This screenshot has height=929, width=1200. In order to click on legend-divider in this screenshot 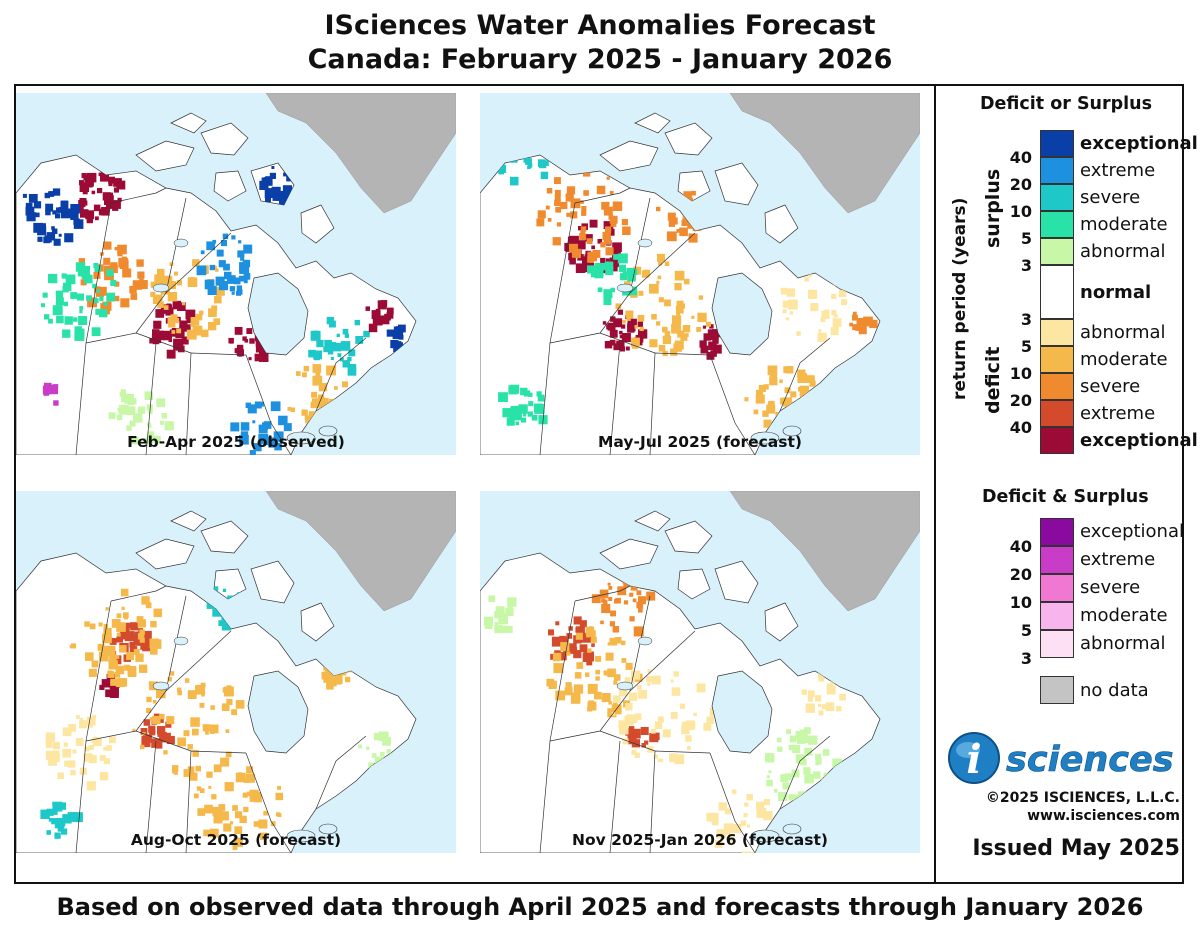, I will do `click(935, 484)`.